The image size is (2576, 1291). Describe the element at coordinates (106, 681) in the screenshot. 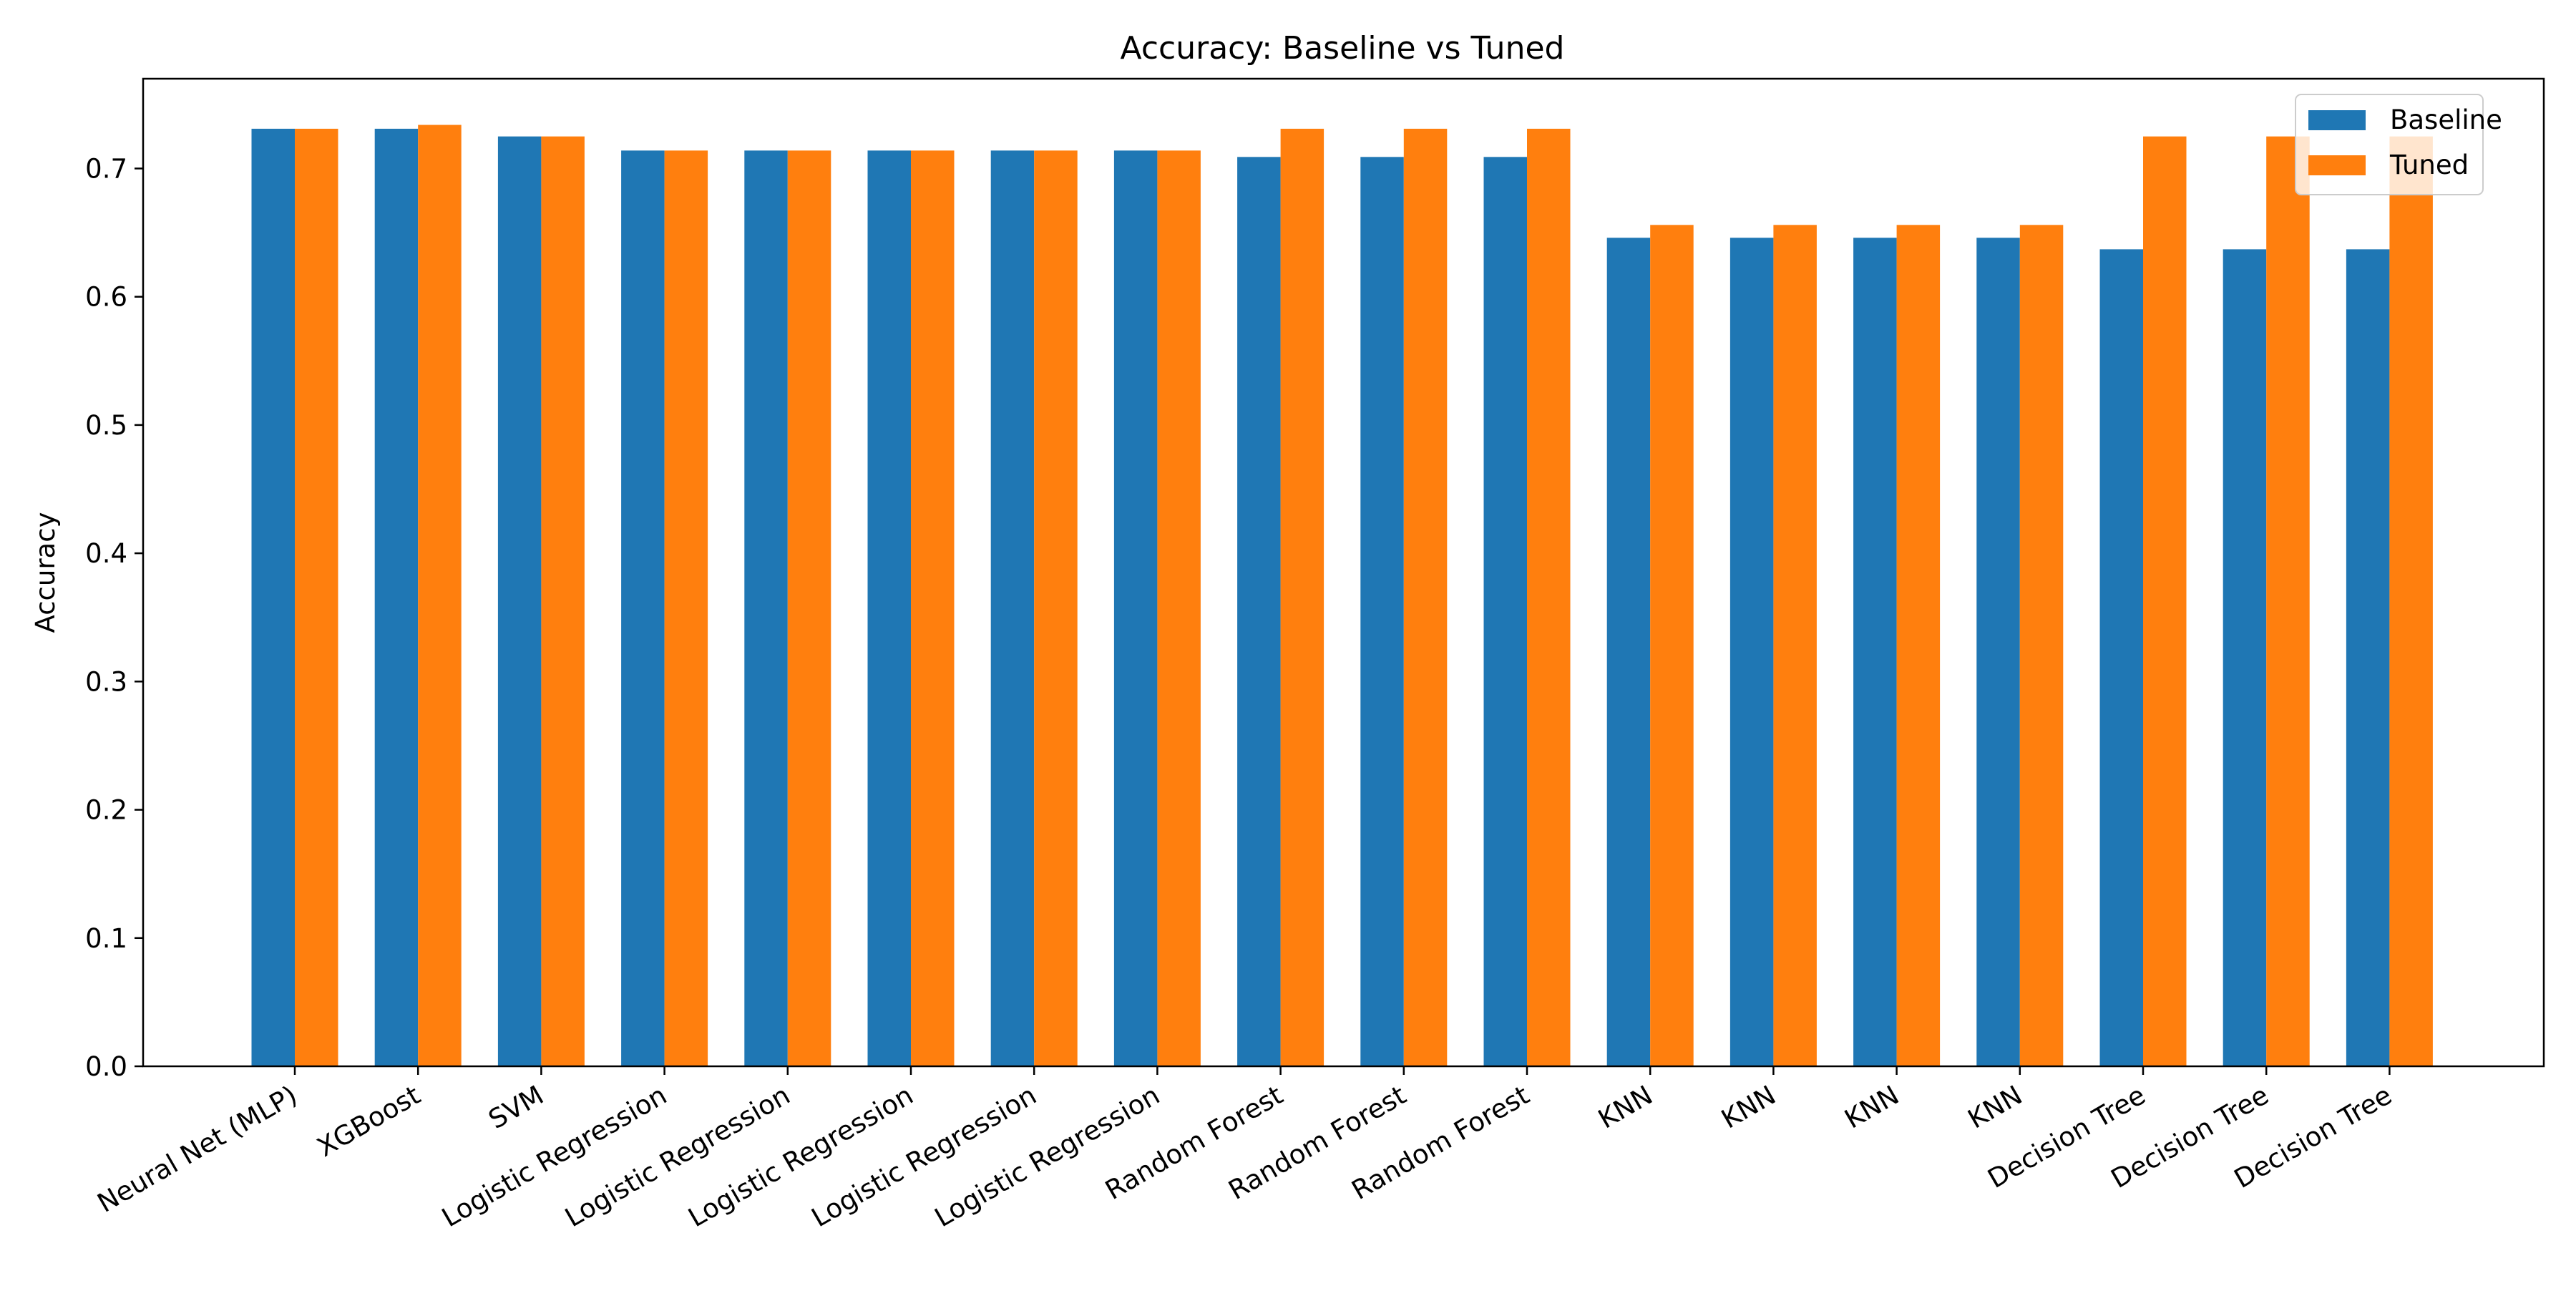

I see `y-tick-label: 0.3` at that location.